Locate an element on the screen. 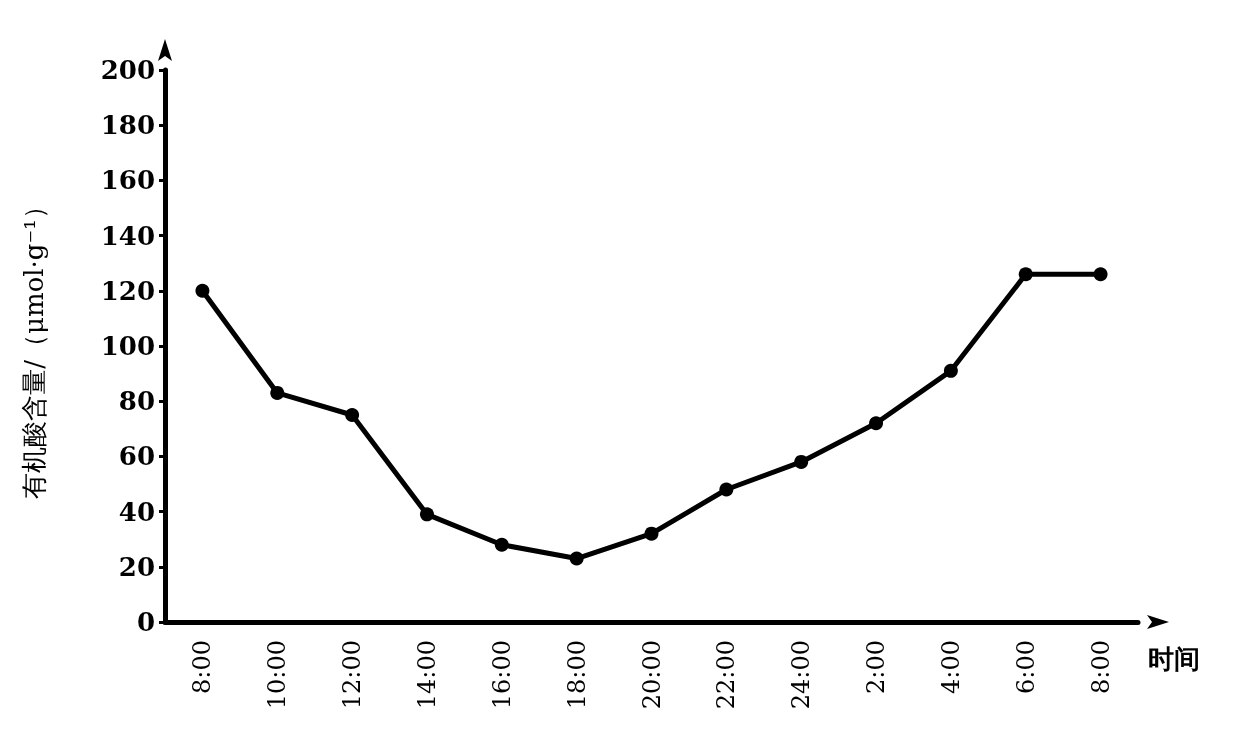 Image resolution: width=1238 pixels, height=738 pixels. x-tick-label: 14:00 is located at coordinates (426, 675).